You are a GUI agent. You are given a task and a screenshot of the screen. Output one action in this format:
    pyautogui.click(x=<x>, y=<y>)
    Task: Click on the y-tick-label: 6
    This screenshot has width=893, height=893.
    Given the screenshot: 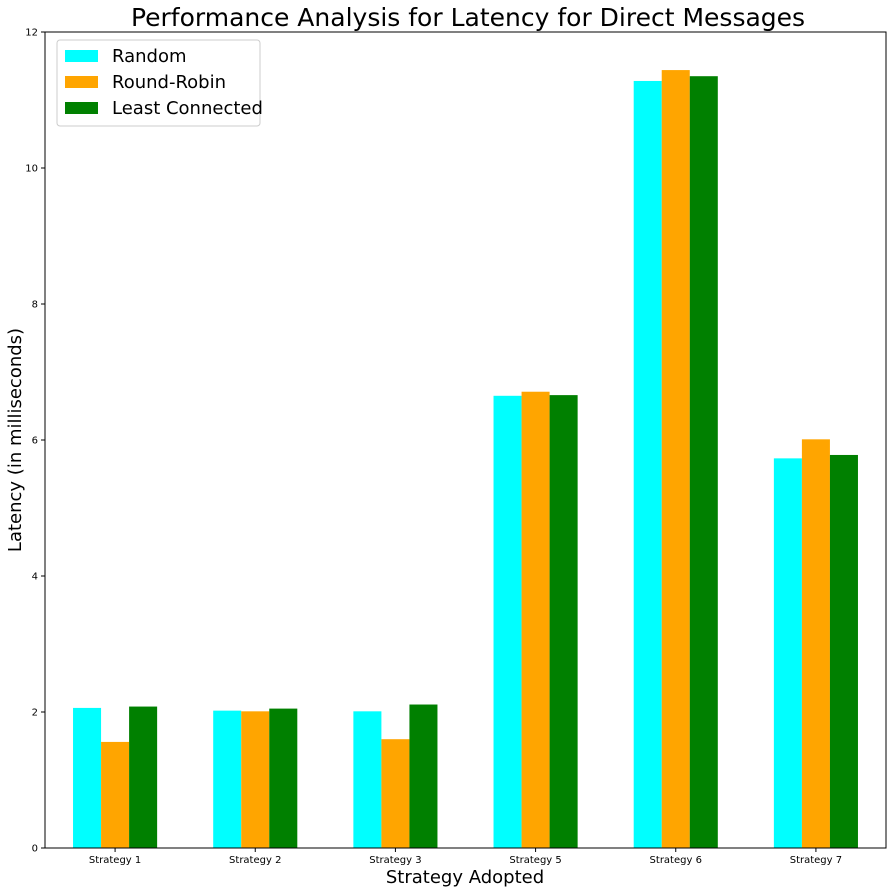 What is the action you would take?
    pyautogui.click(x=35, y=441)
    